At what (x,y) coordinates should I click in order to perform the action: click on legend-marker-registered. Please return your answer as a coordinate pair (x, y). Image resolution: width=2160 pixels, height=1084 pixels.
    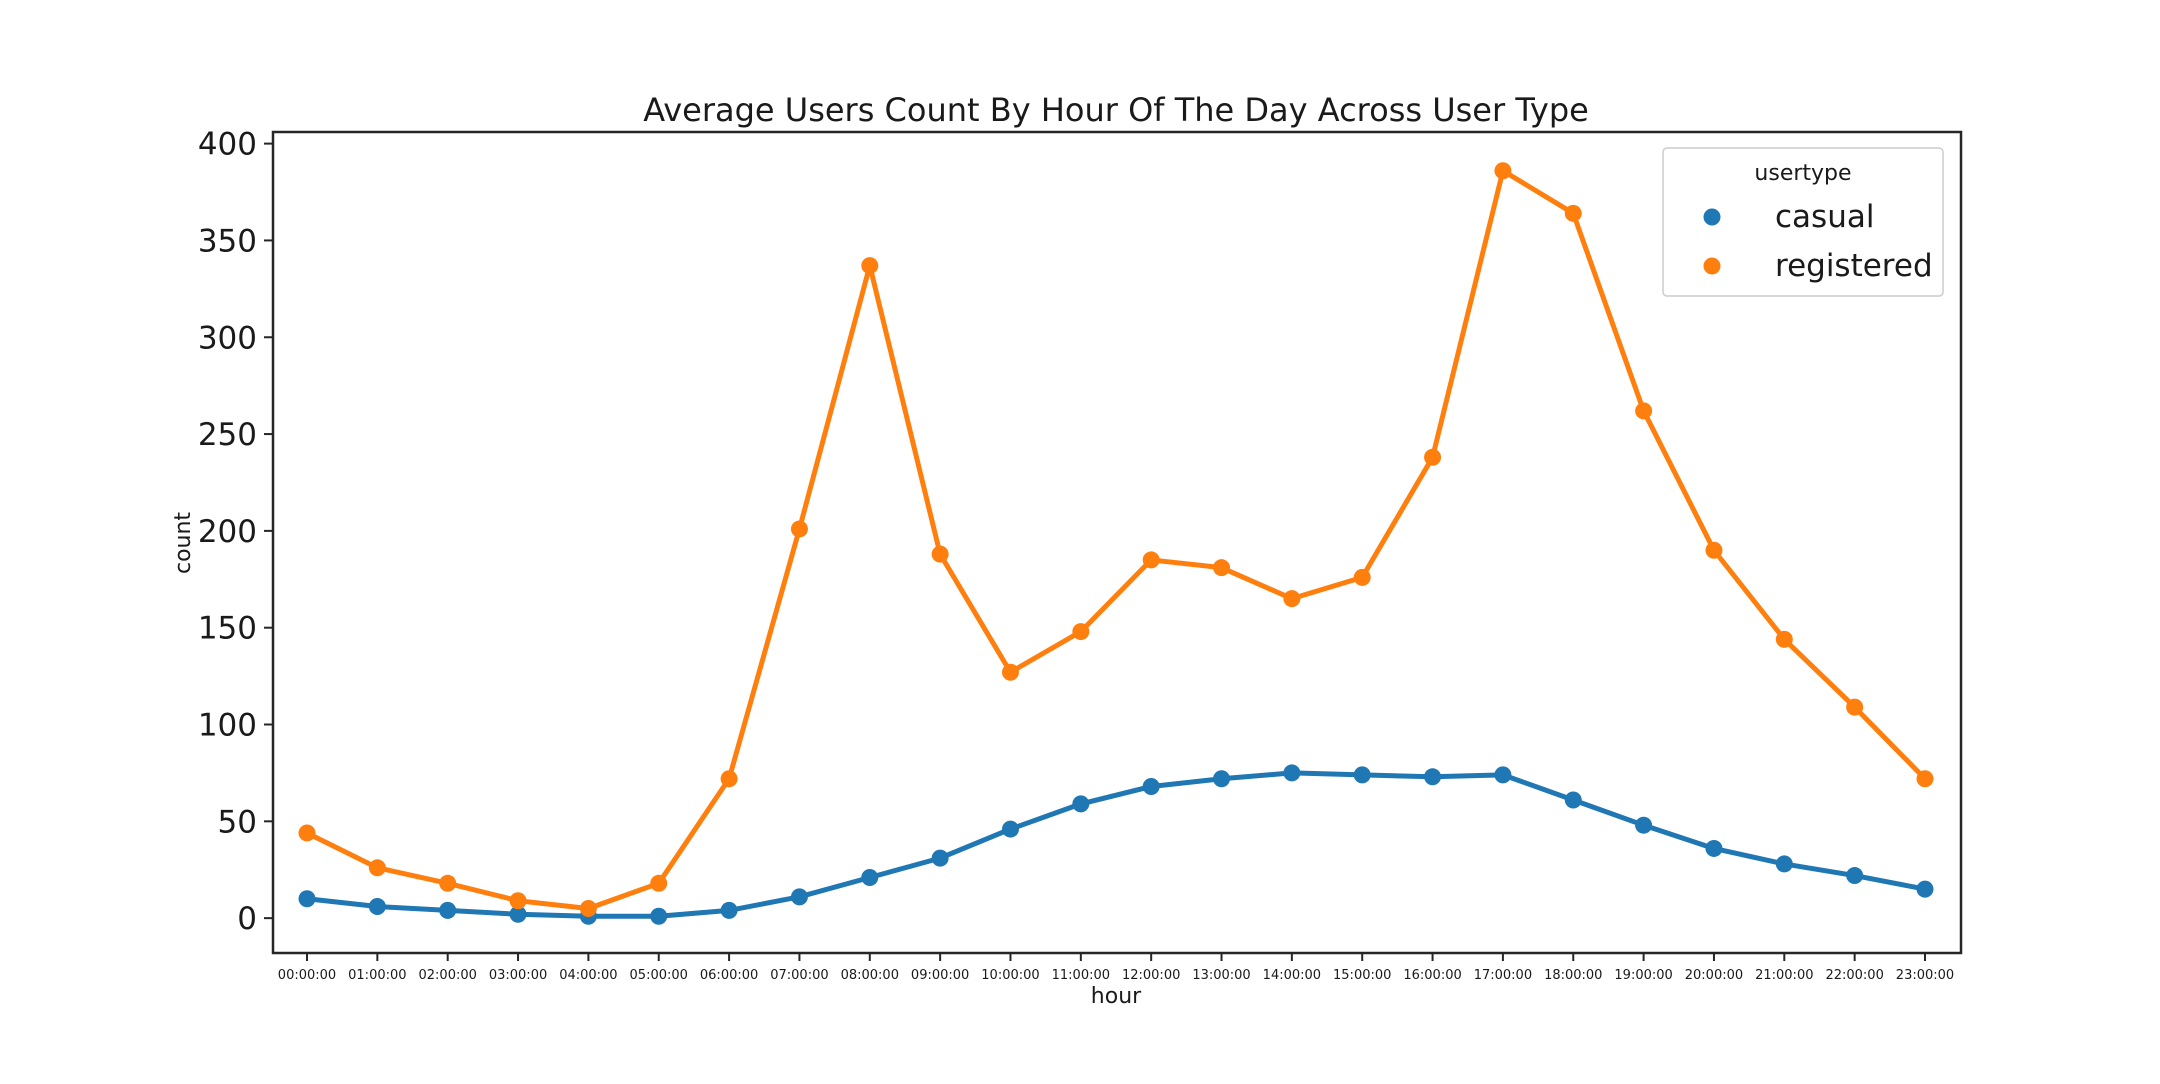
    Looking at the image, I should click on (1712, 266).